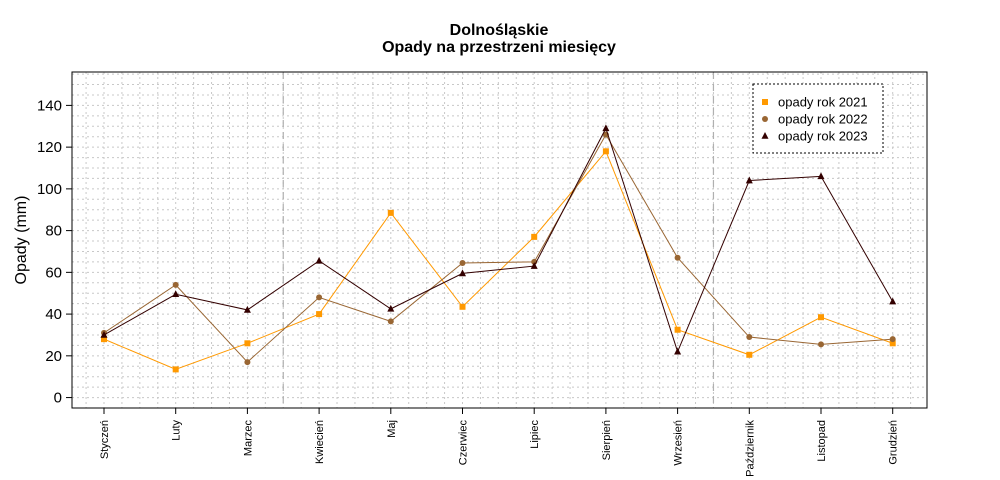 This screenshot has height=480, width=1000. I want to click on y-axis-label: Opady (mm), so click(21, 240).